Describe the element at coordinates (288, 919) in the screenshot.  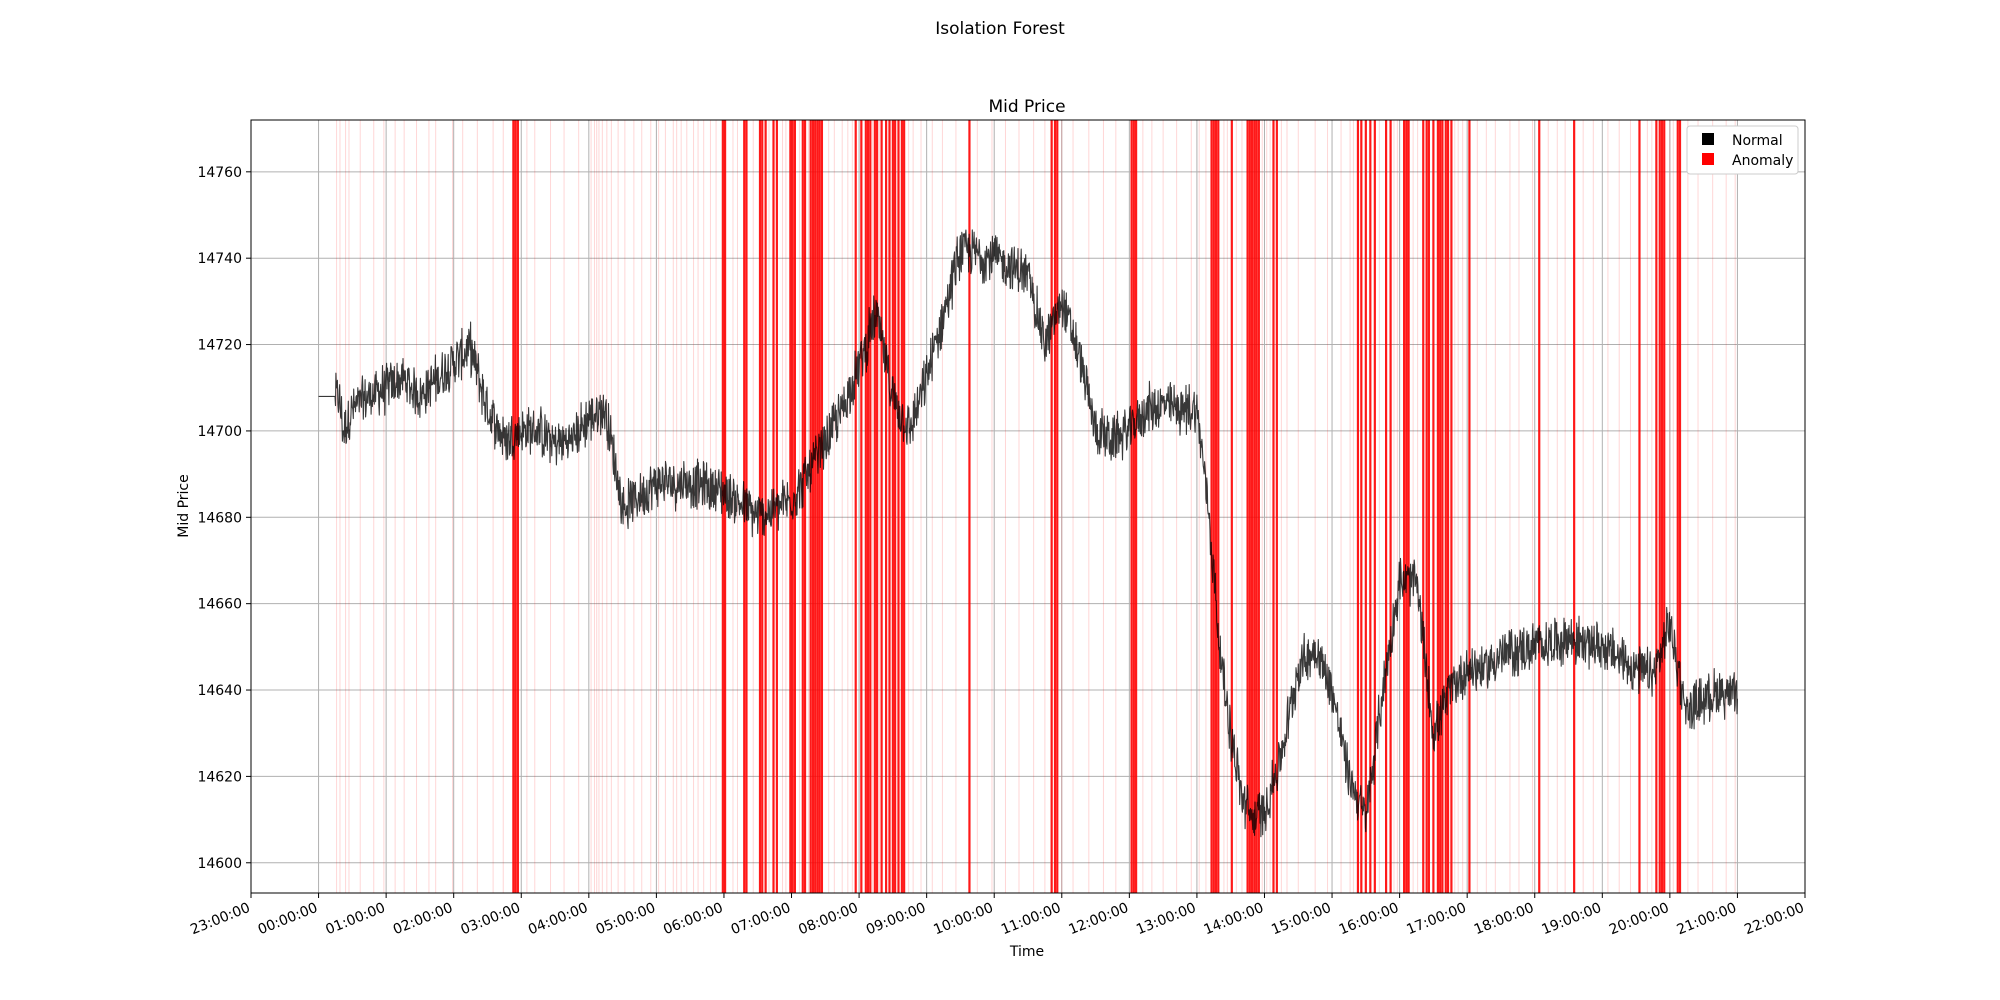
I see `x-tick-label: 00:00:00` at that location.